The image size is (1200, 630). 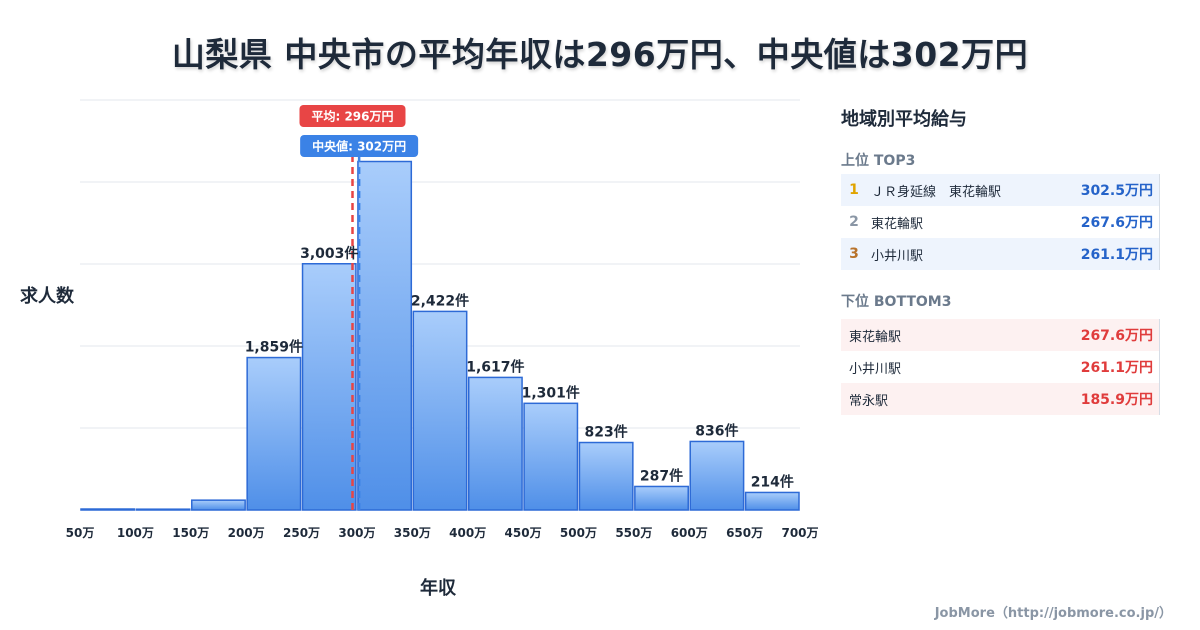 What do you see at coordinates (467, 533) in the screenshot?
I see `x-tick-label: 400万` at bounding box center [467, 533].